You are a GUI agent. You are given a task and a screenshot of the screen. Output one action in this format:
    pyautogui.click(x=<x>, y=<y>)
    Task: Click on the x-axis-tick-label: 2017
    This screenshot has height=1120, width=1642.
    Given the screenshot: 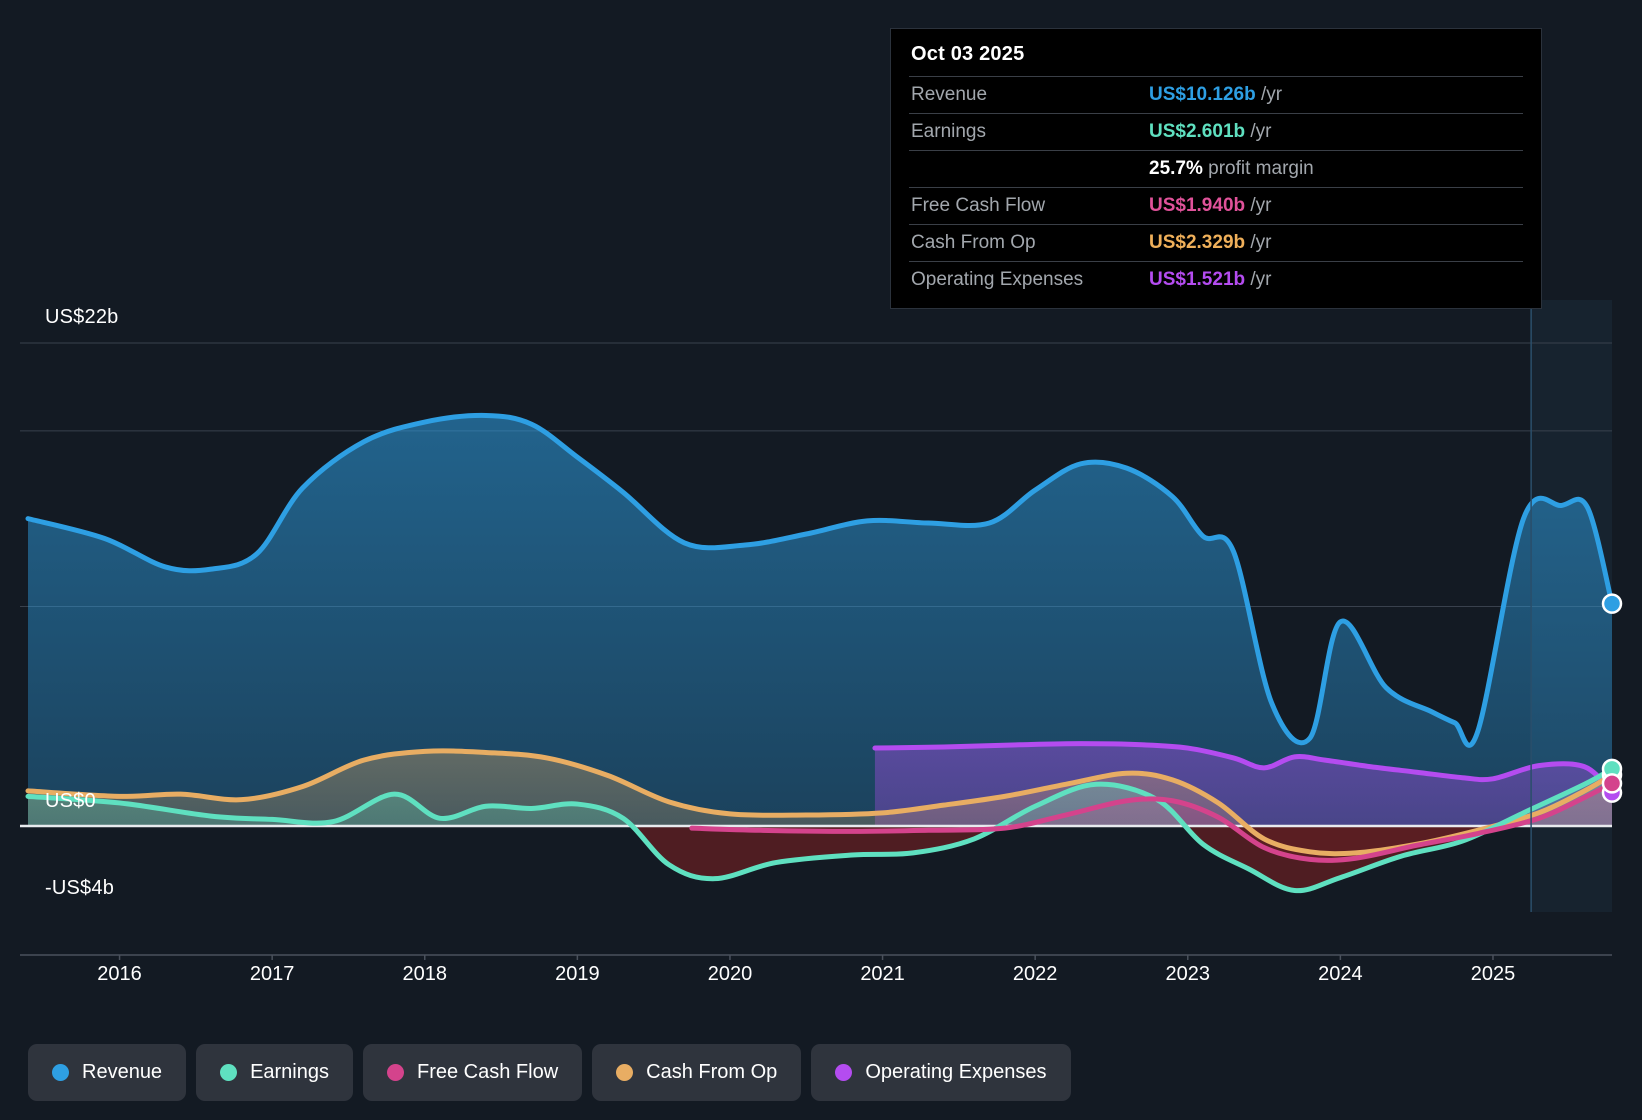 What is the action you would take?
    pyautogui.click(x=272, y=974)
    